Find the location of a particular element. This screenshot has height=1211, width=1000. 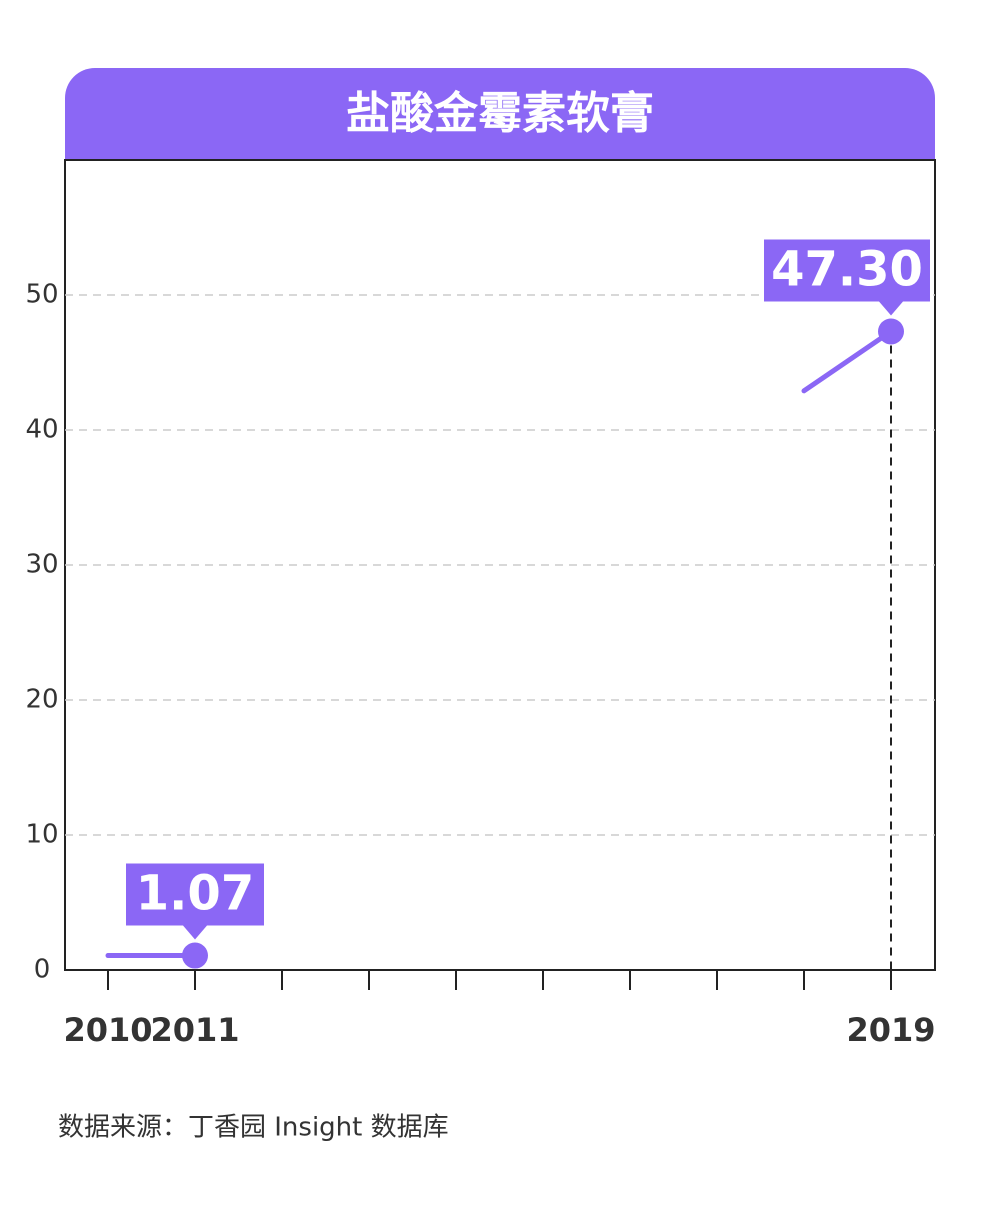

value-label: 47.30 is located at coordinates (847, 269).